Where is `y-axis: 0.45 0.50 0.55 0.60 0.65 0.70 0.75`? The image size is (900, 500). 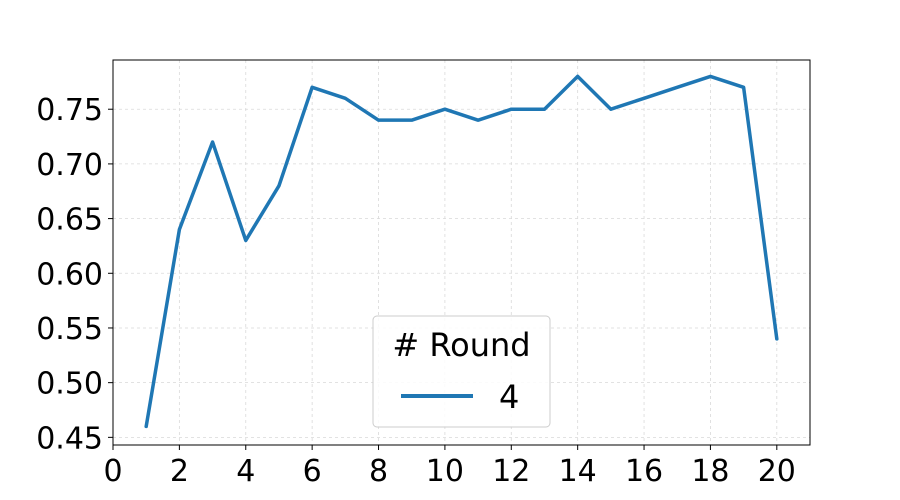
y-axis: 0.45 0.50 0.55 0.60 0.65 0.70 0.75 is located at coordinates (74, 274).